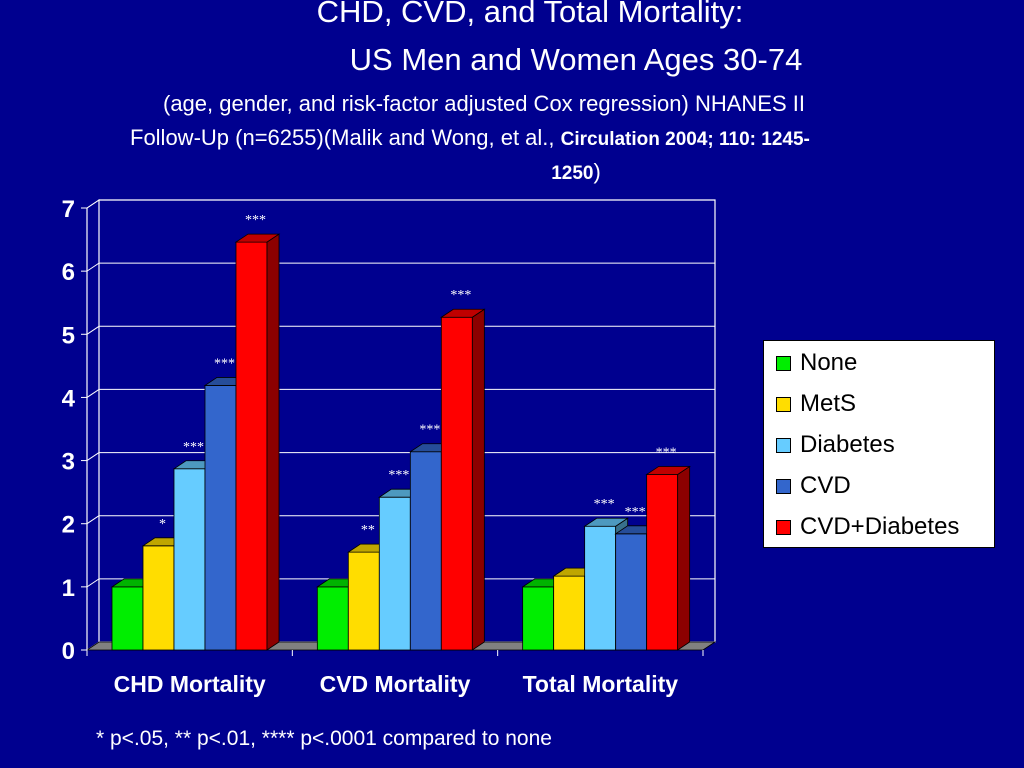 The width and height of the screenshot is (1024, 768). What do you see at coordinates (68, 462) in the screenshot?
I see `y-tick-label: 3` at bounding box center [68, 462].